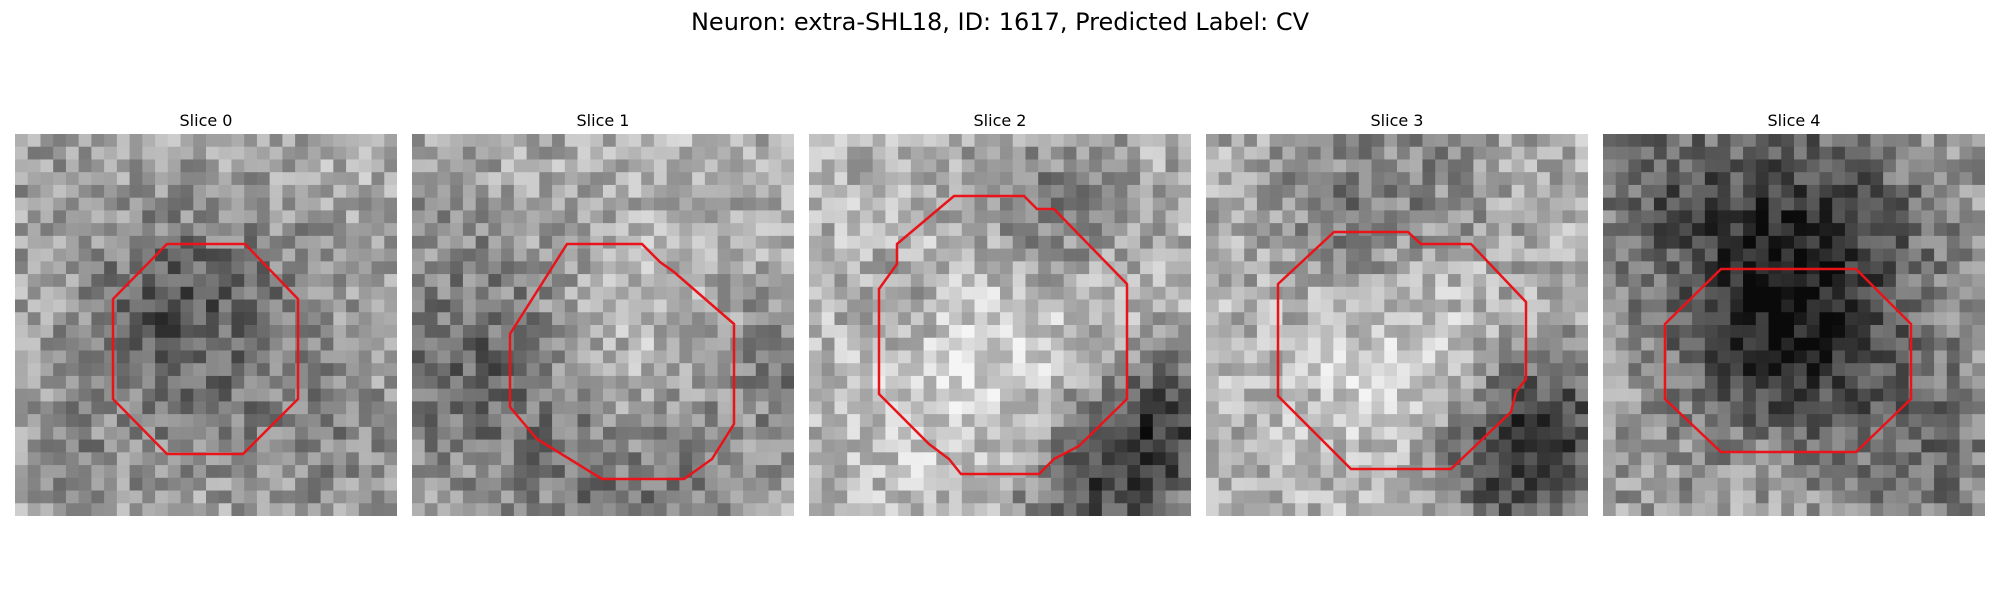 The height and width of the screenshot is (600, 2000). I want to click on slice-panel-4: Slice 4, so click(1794, 313).